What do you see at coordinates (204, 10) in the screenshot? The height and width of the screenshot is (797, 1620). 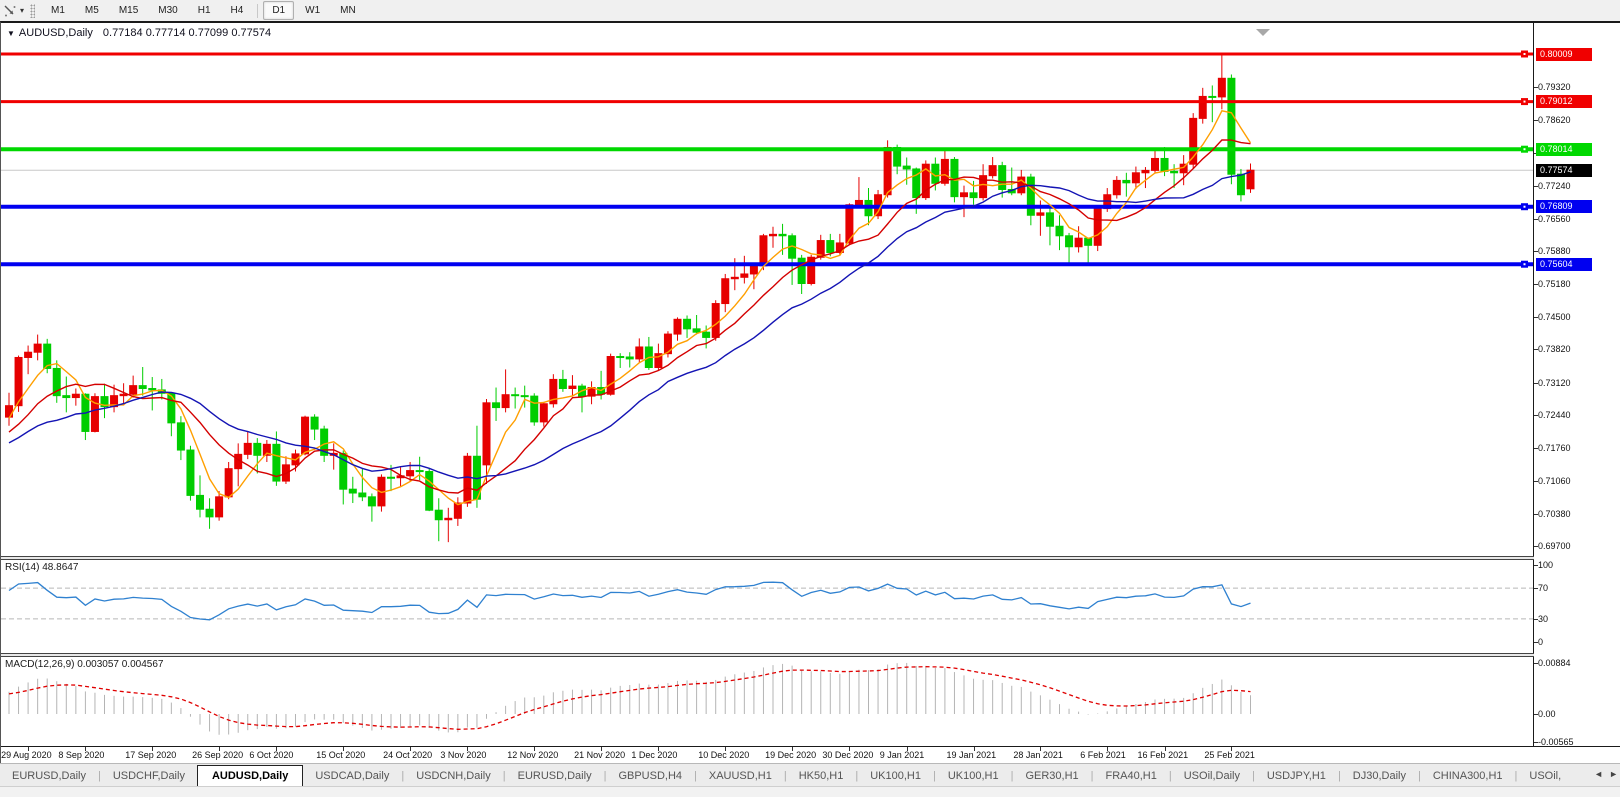 I see `timeframe-button-h1: H1` at bounding box center [204, 10].